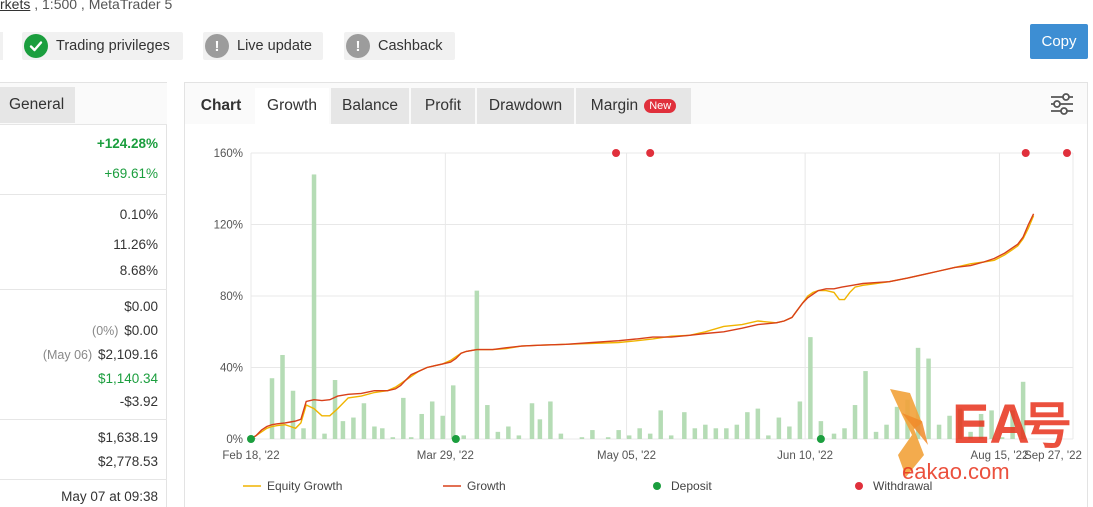  What do you see at coordinates (138, 401) in the screenshot?
I see `stat-interest: -$3.92` at bounding box center [138, 401].